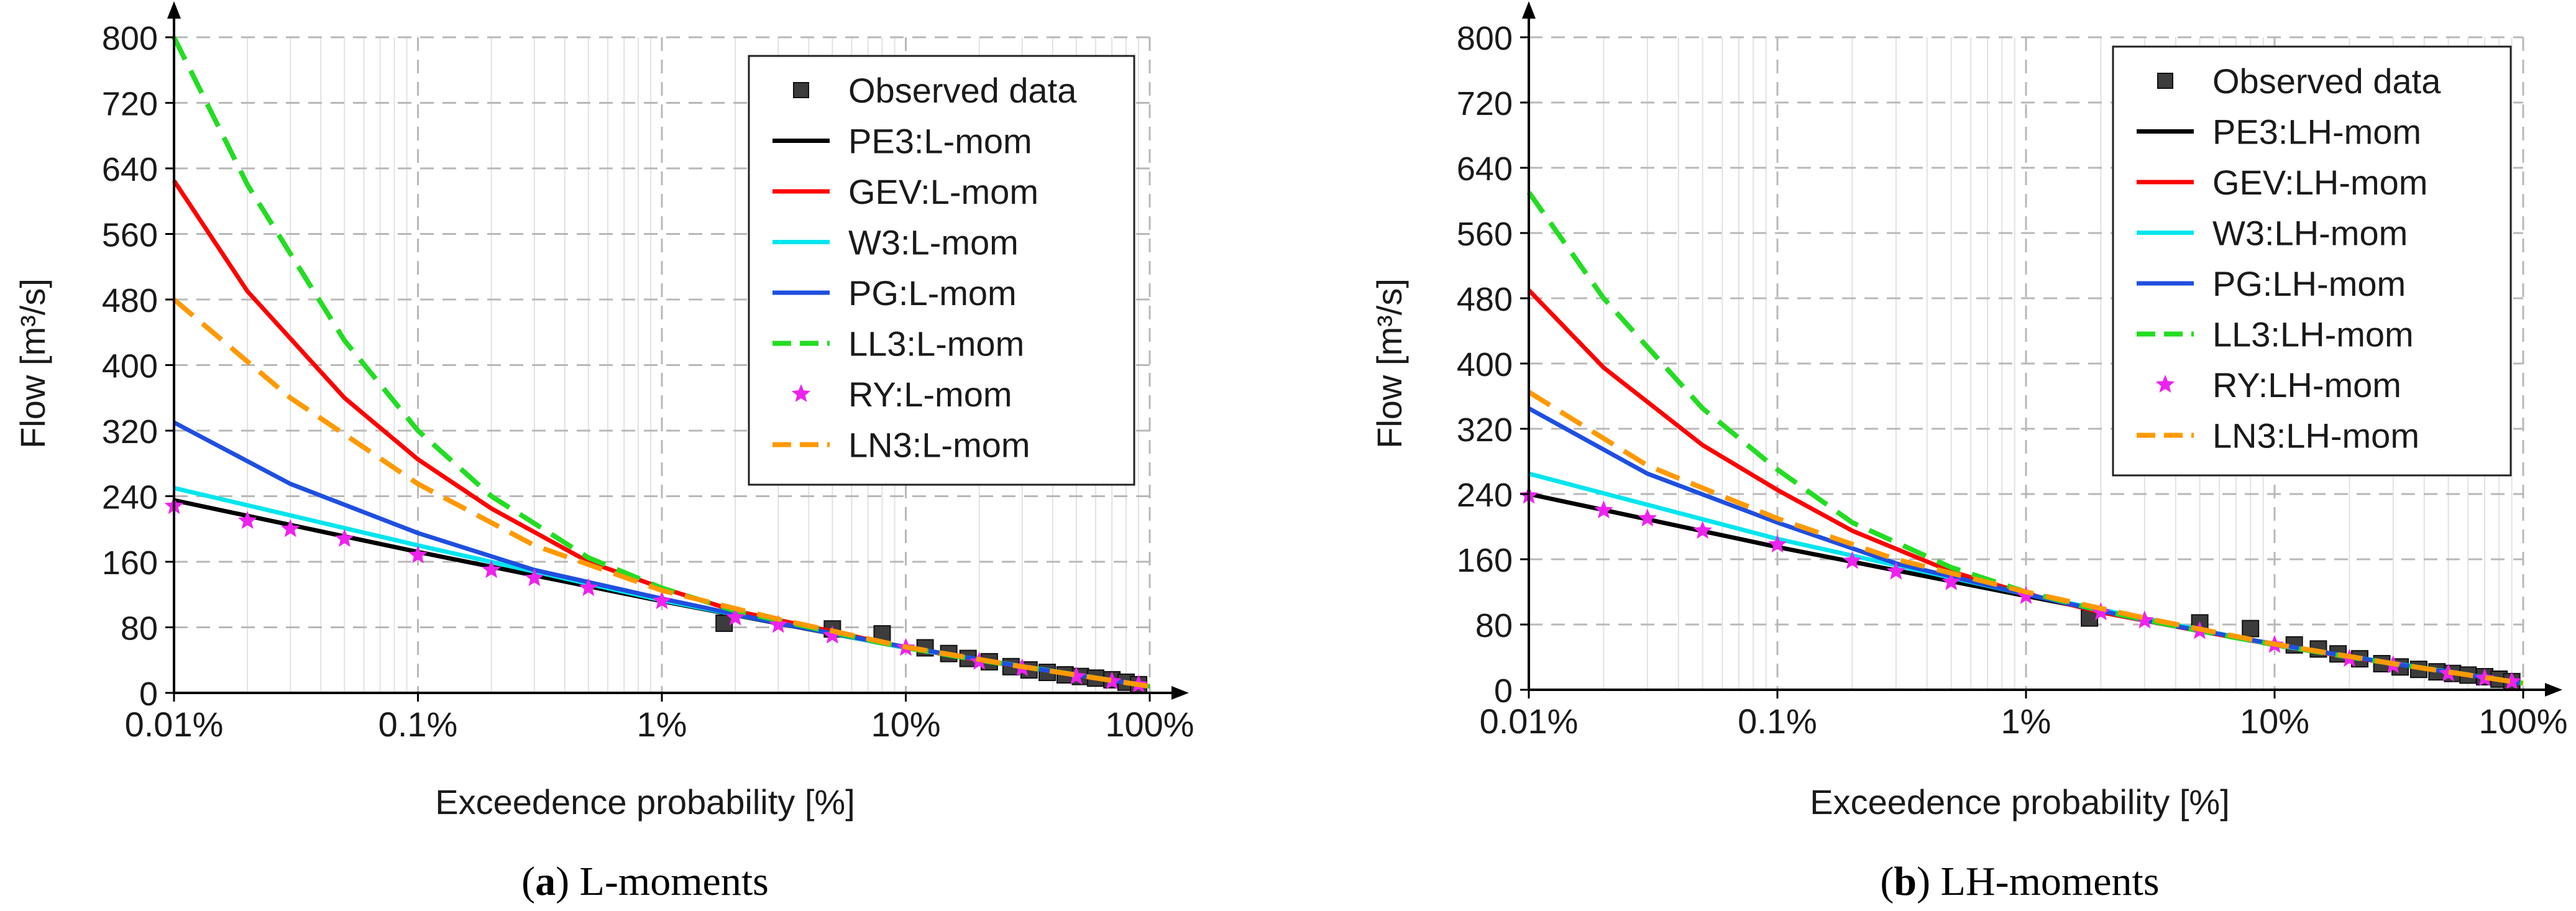  Describe the element at coordinates (130, 300) in the screenshot. I see `y-tick-label: 480` at that location.